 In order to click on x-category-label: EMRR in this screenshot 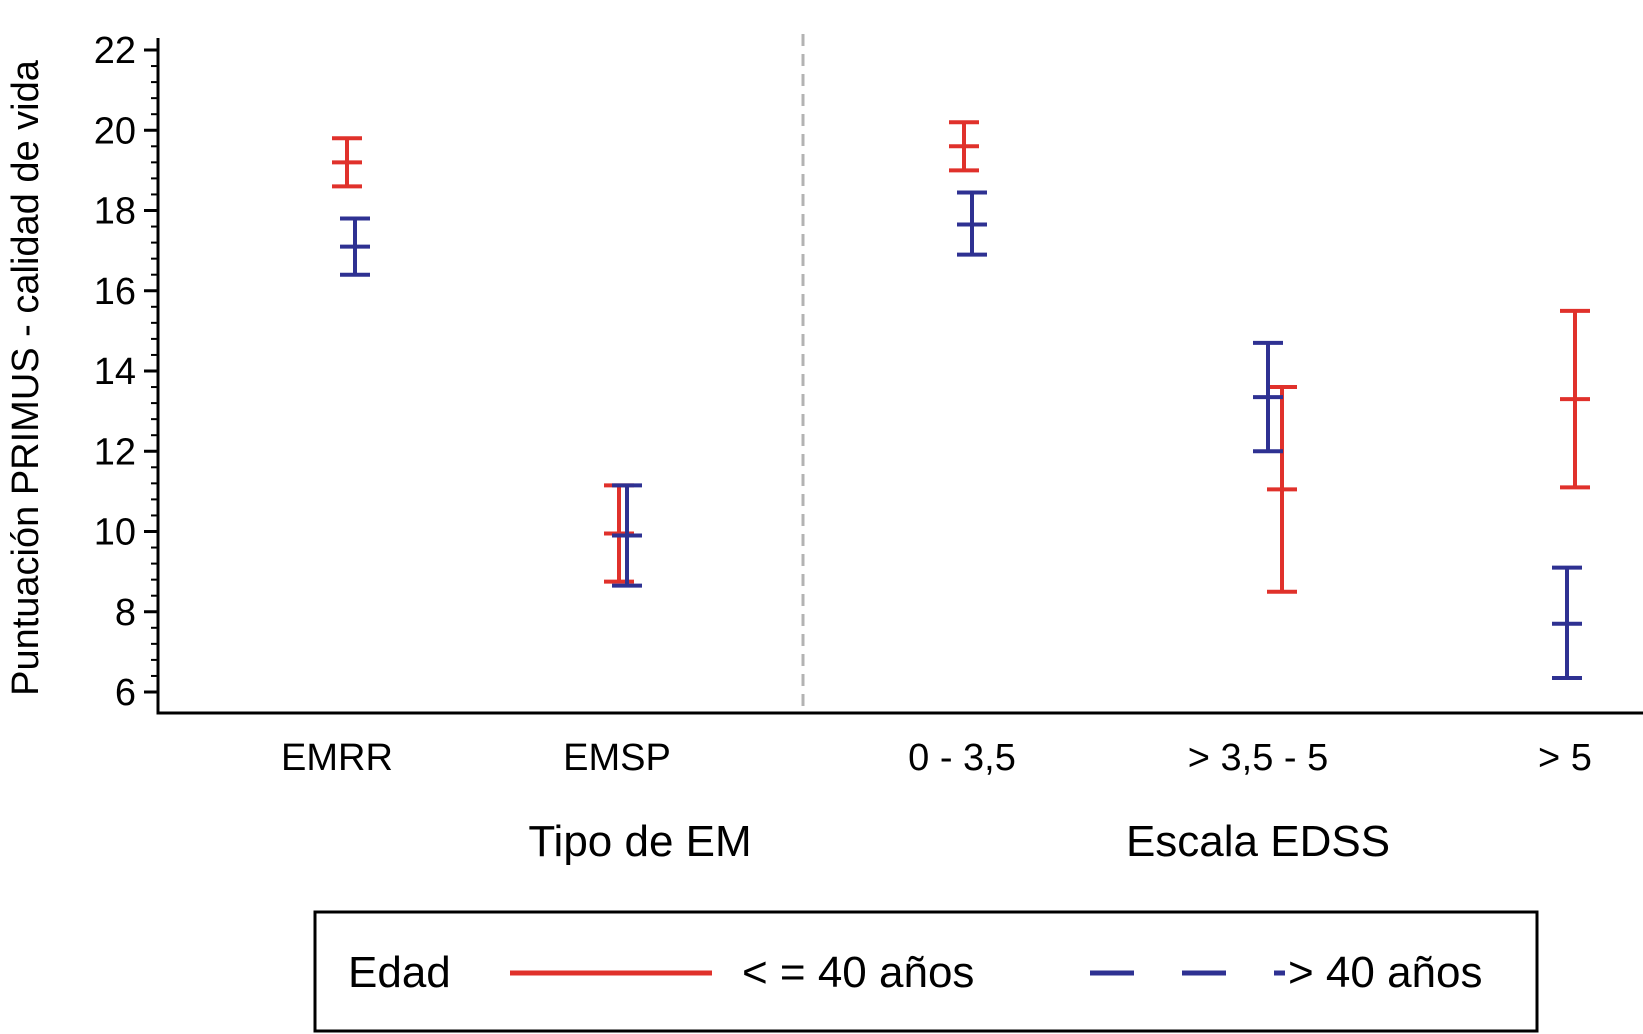, I will do `click(337, 758)`.